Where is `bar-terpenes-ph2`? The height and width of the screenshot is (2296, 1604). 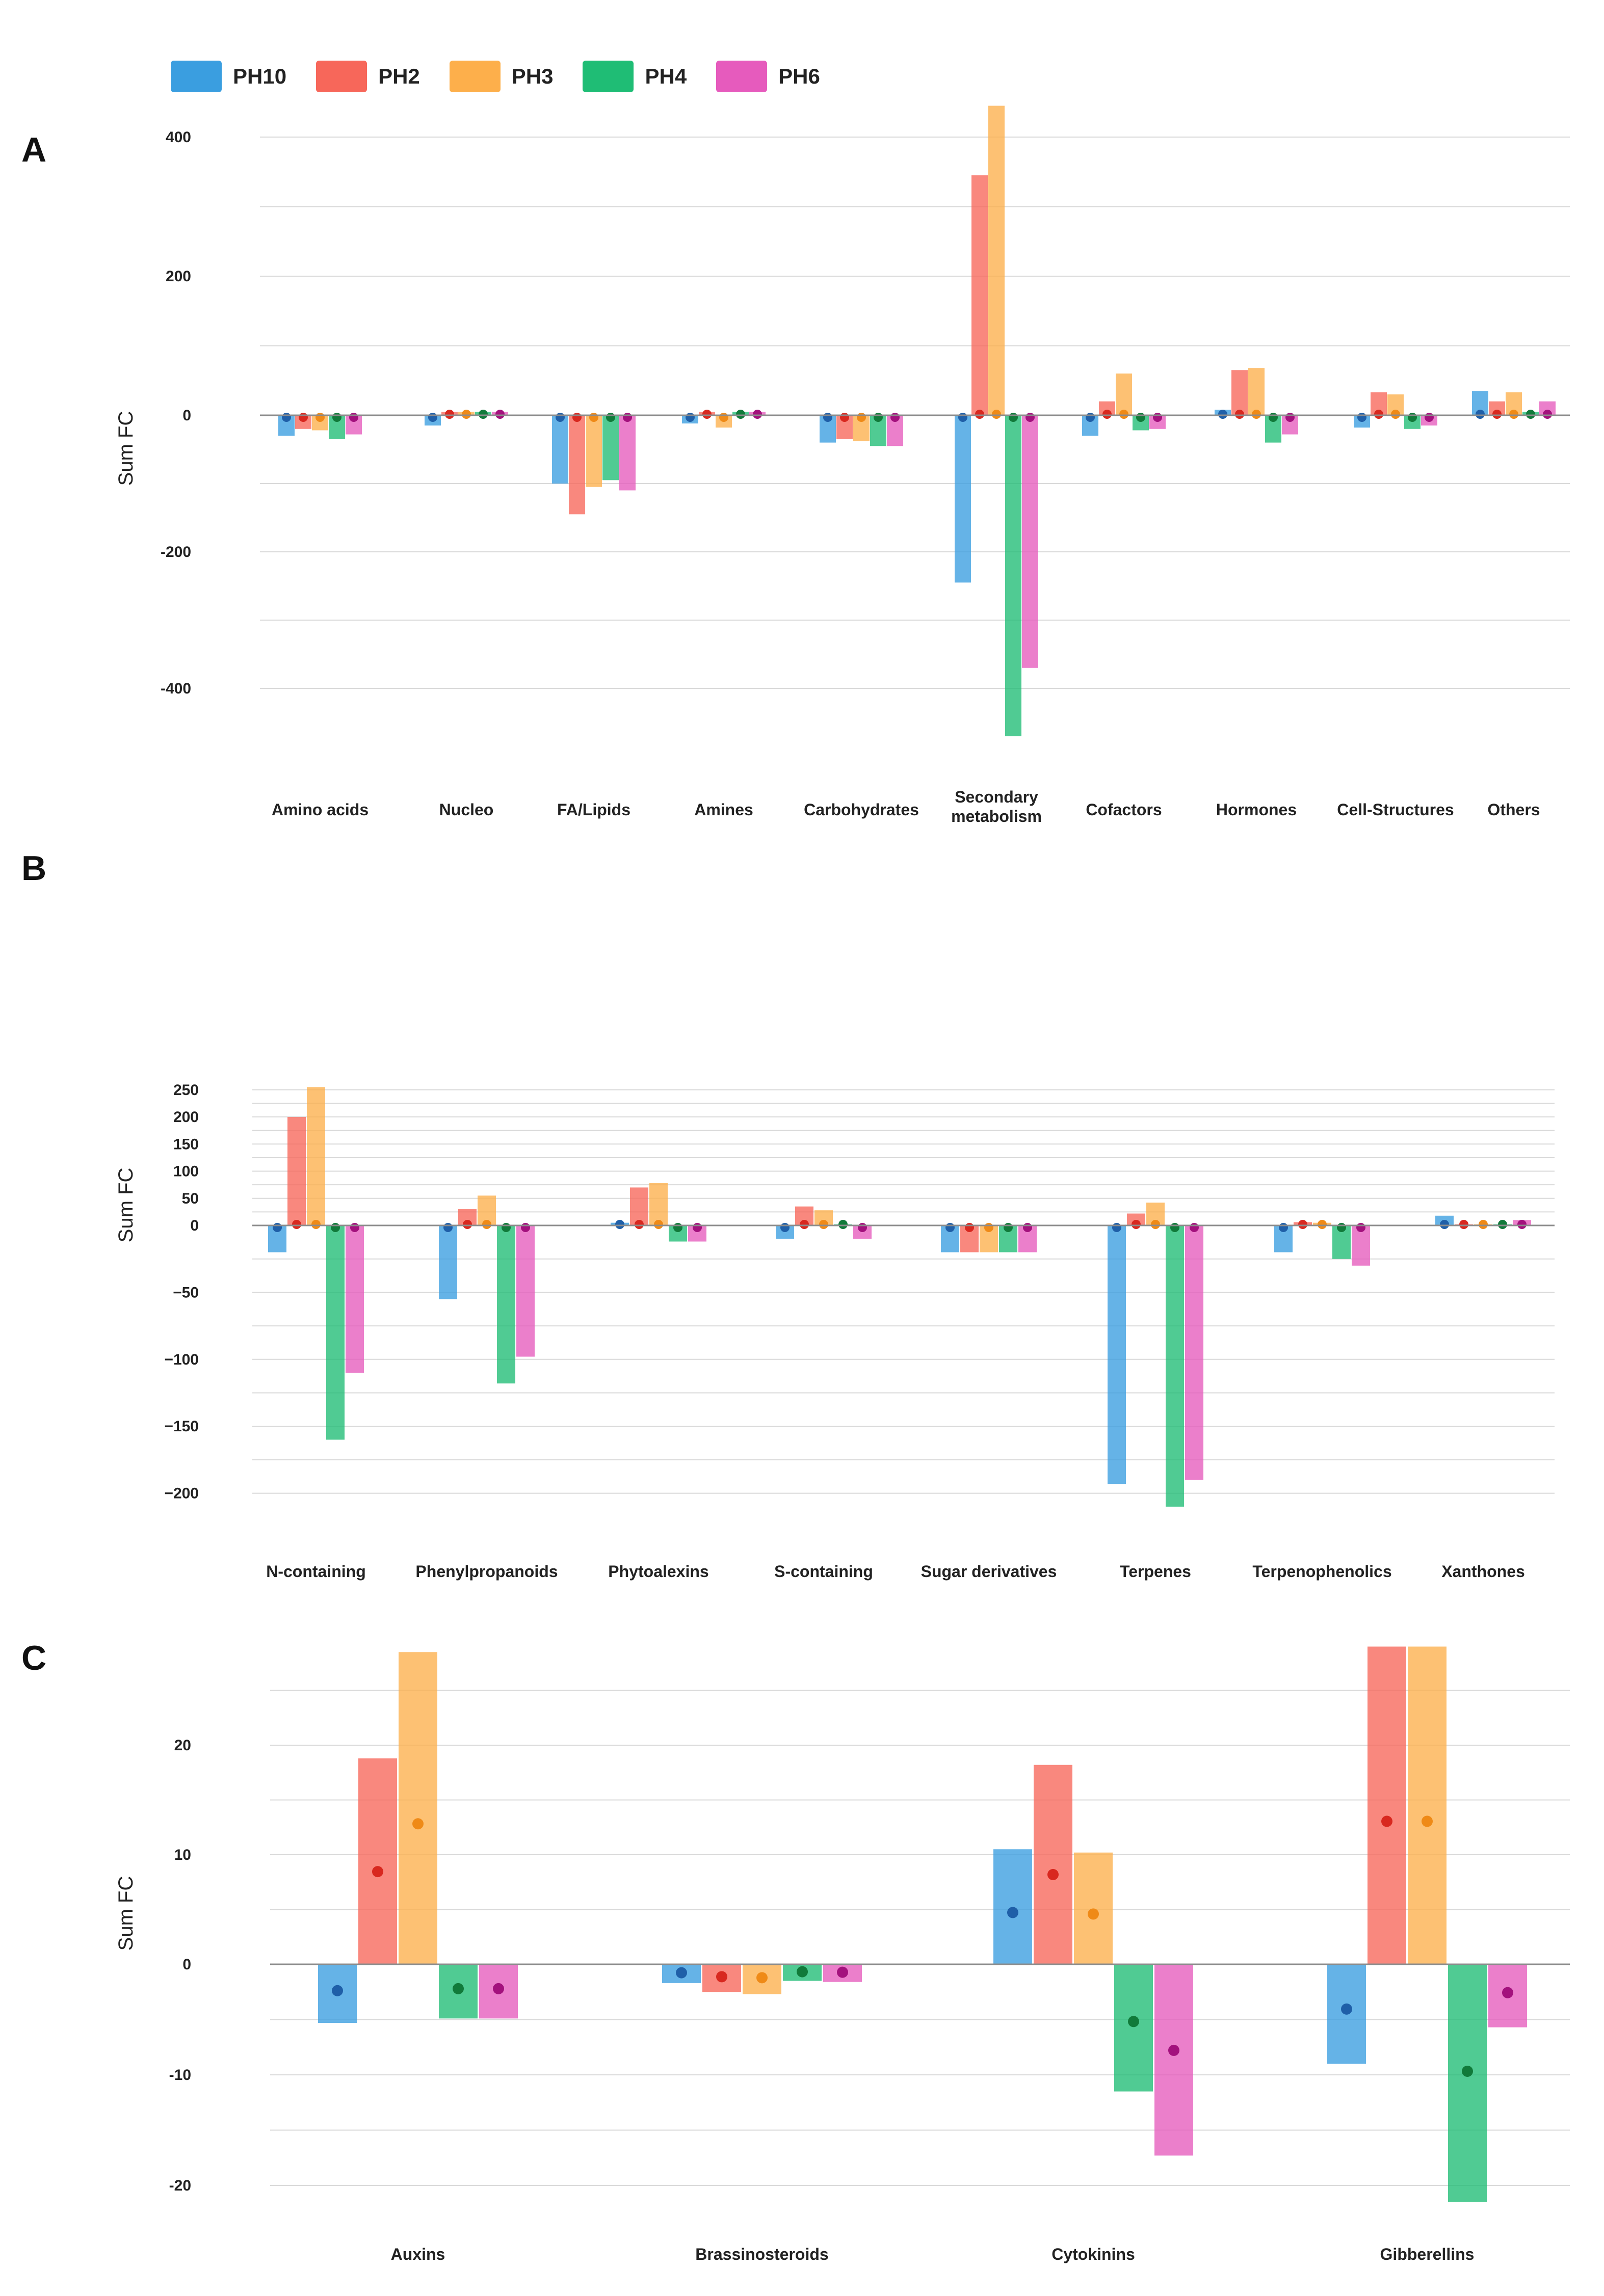
bar-terpenes-ph2 is located at coordinates (1136, 1219).